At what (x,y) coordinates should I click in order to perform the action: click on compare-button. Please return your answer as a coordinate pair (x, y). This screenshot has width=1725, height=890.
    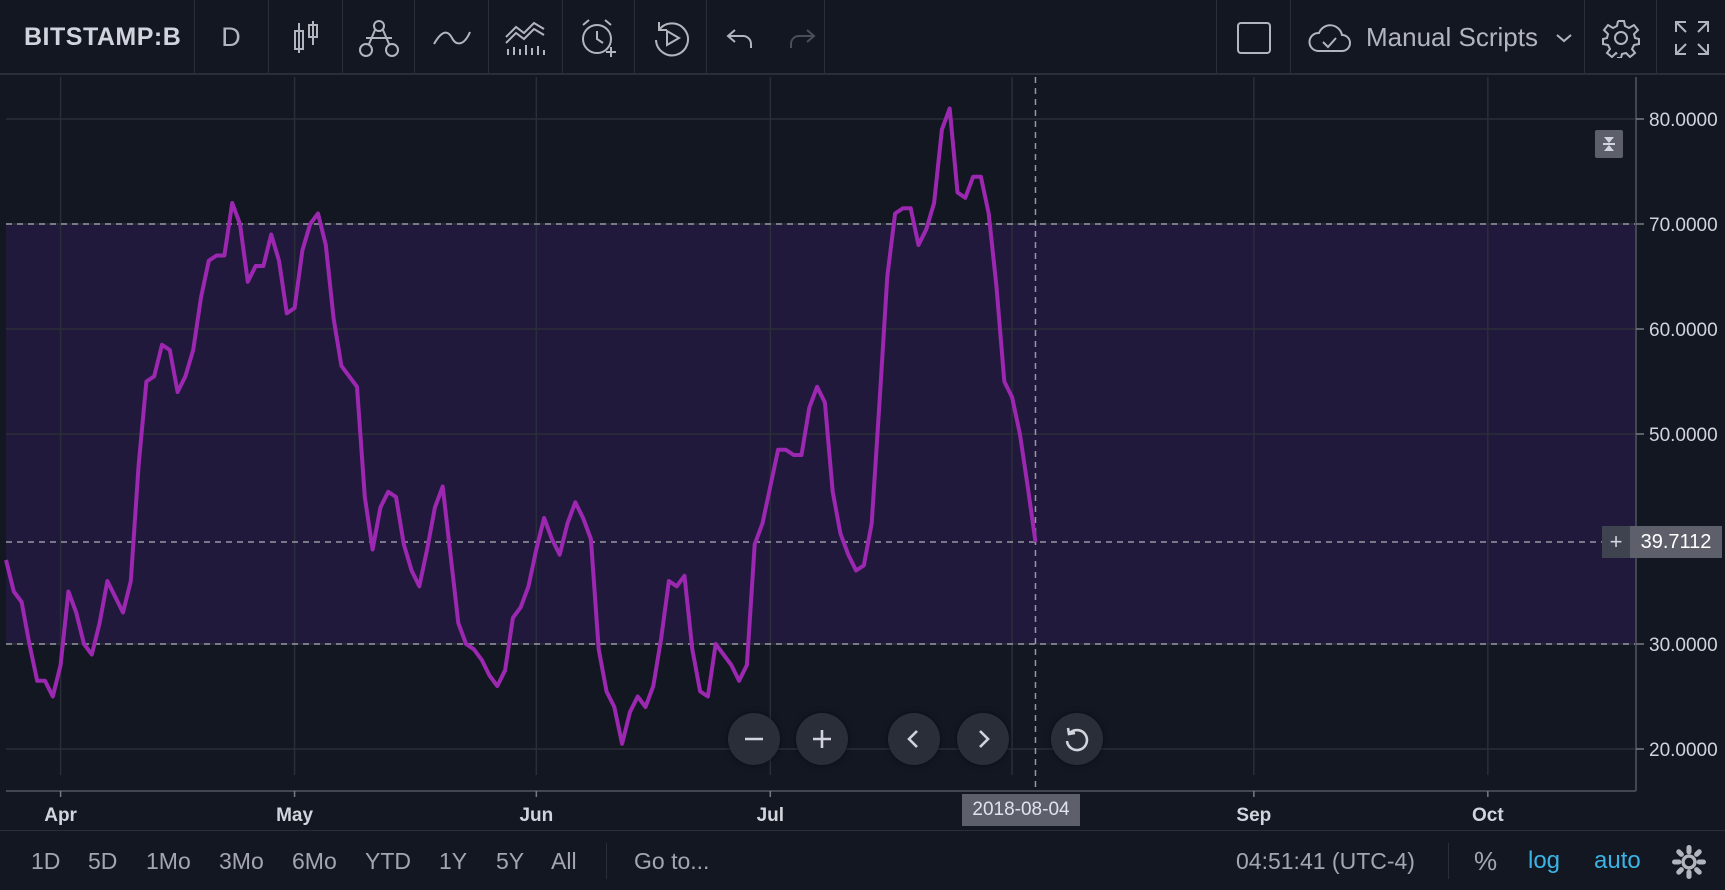
    Looking at the image, I should click on (379, 37).